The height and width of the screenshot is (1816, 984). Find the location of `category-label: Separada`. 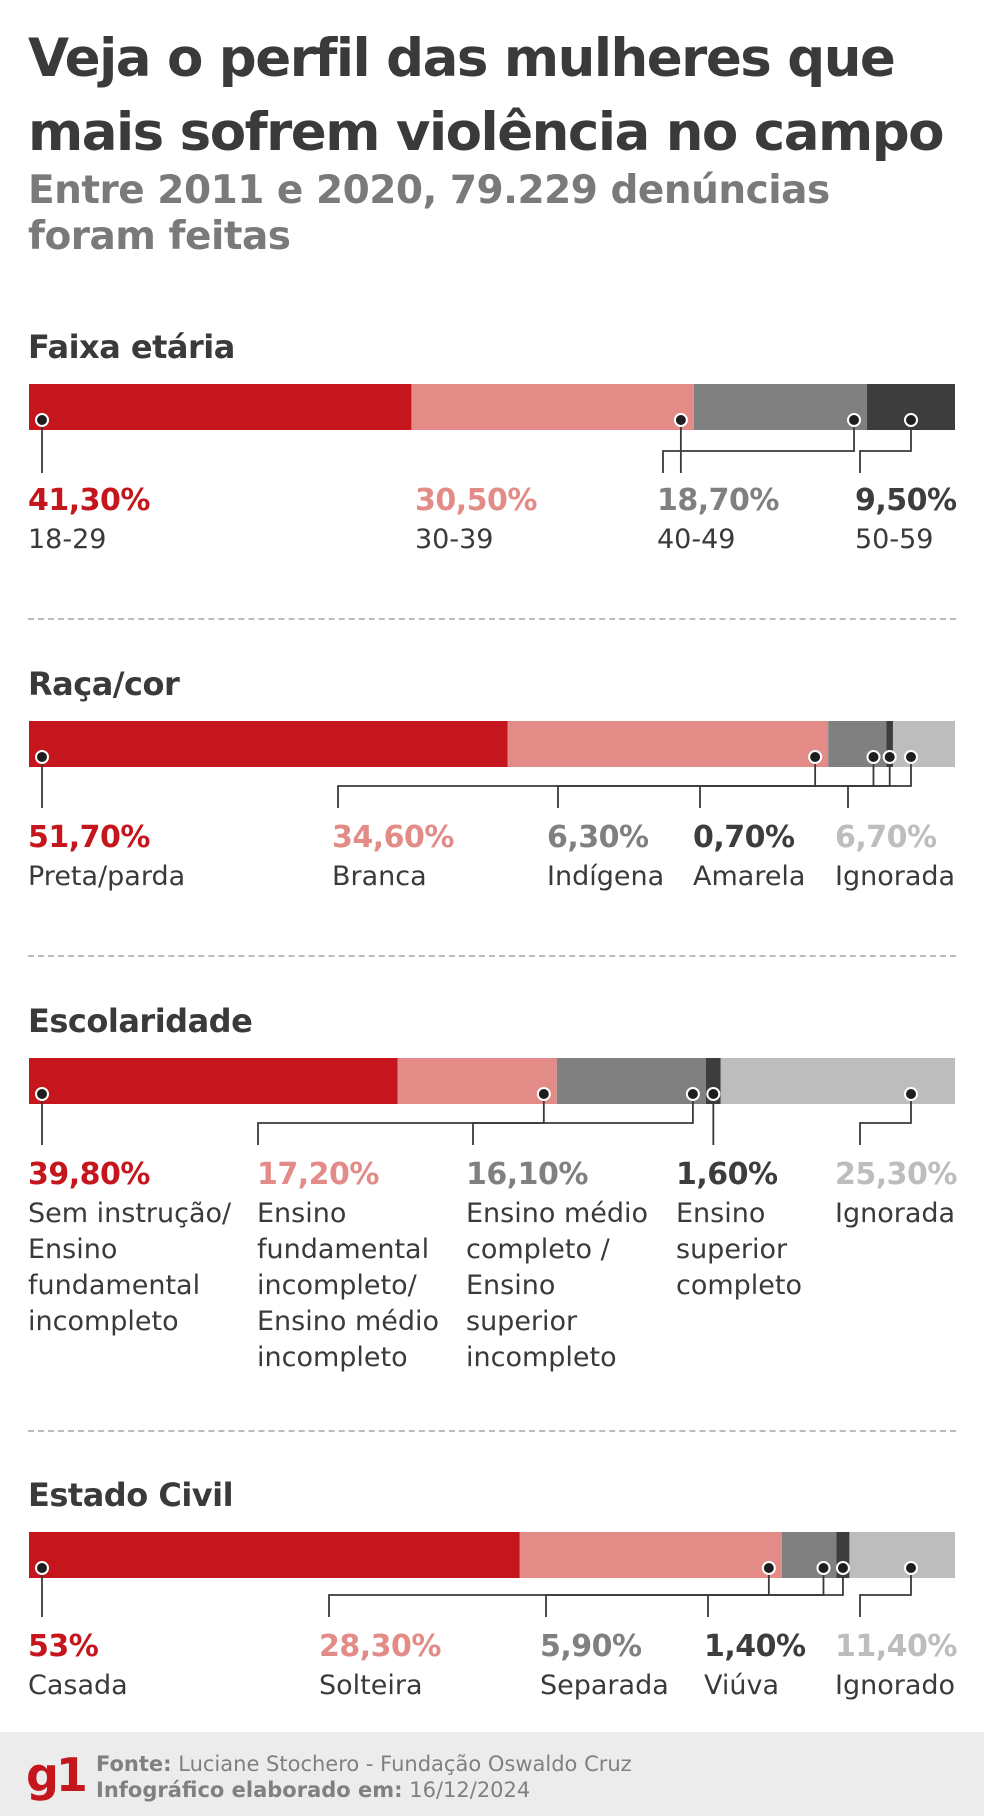

category-label: Separada is located at coordinates (604, 1685).